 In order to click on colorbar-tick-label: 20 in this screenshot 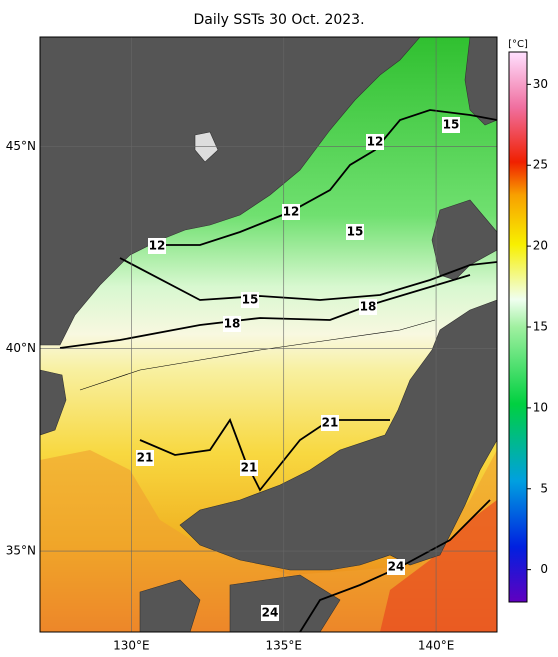, I will do `click(540, 246)`.